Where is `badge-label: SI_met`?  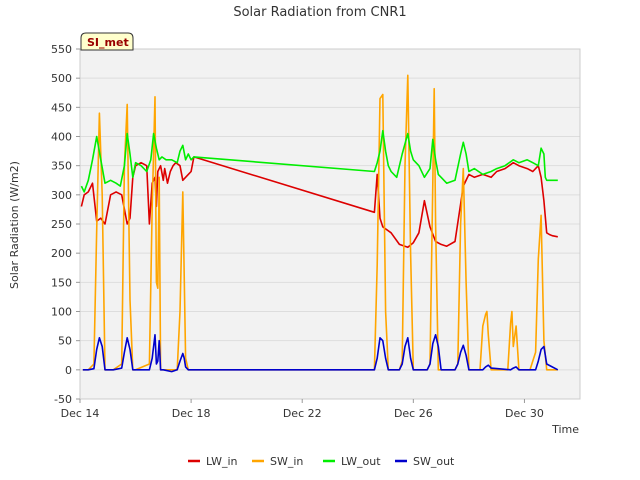 badge-label: SI_met is located at coordinates (108, 42).